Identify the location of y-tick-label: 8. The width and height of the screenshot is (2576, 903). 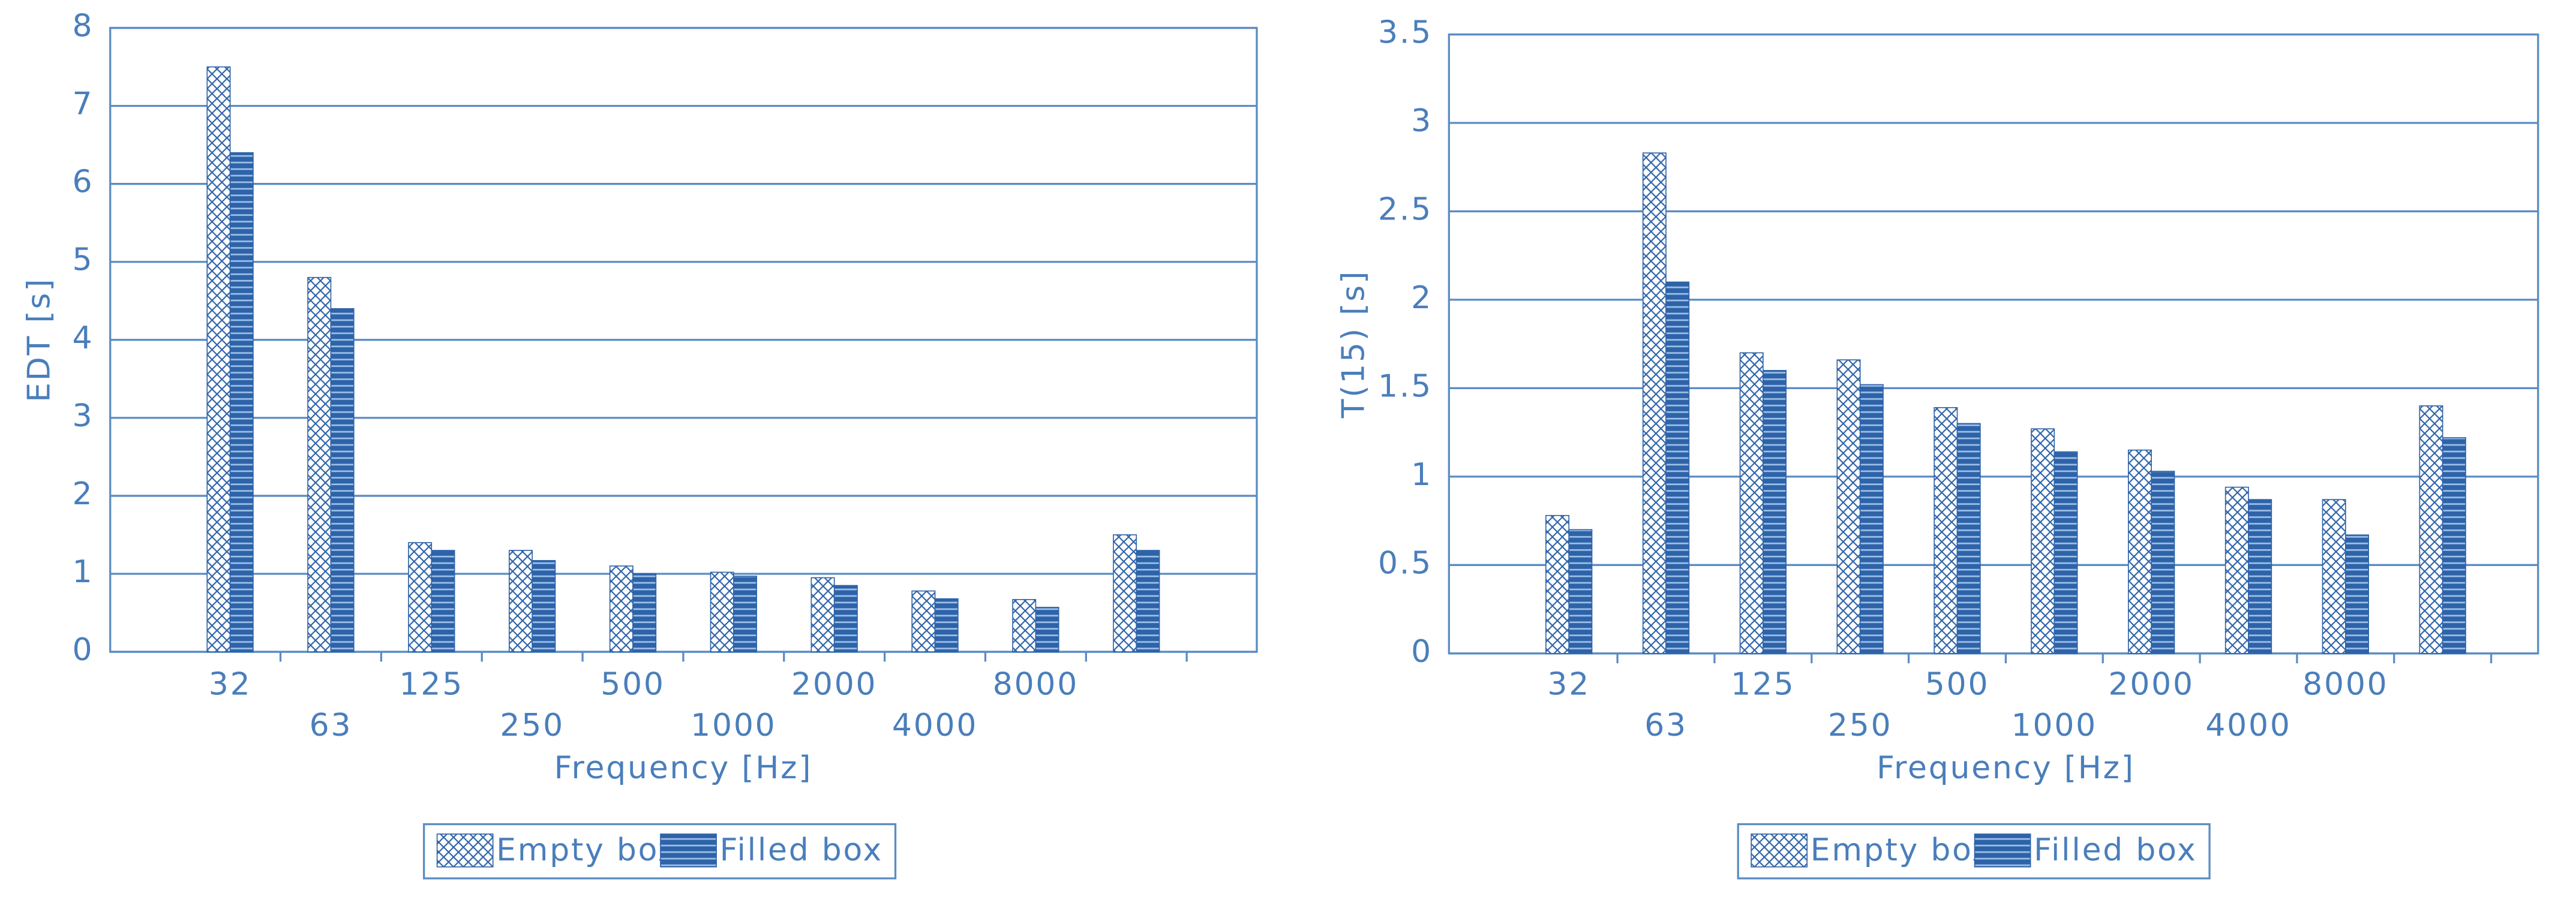
(83, 26).